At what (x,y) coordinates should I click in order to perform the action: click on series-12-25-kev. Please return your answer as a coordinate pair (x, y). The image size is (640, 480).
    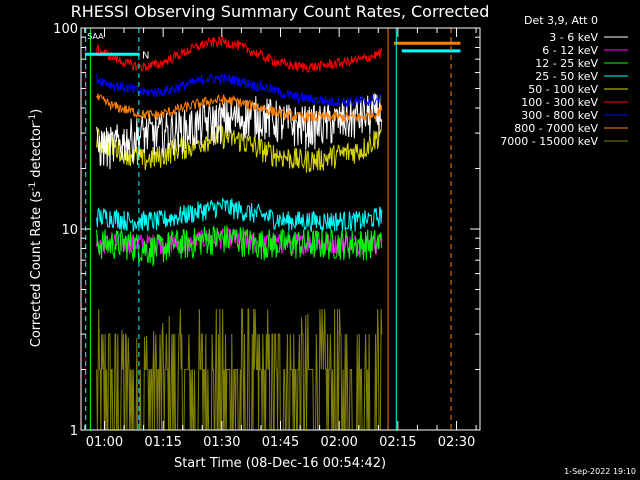
    Looking at the image, I should click on (239, 246).